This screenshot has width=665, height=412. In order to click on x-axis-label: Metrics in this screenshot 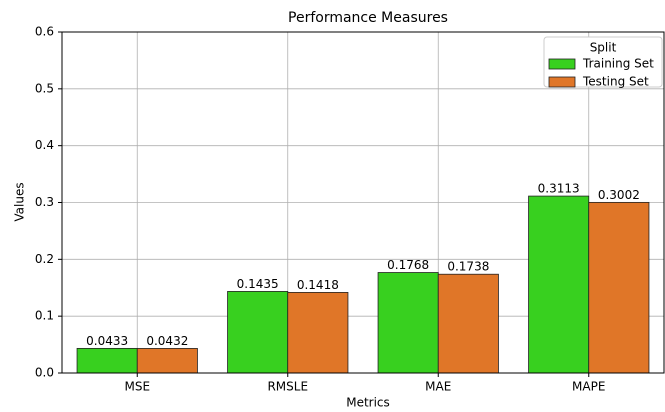, I will do `click(368, 403)`.